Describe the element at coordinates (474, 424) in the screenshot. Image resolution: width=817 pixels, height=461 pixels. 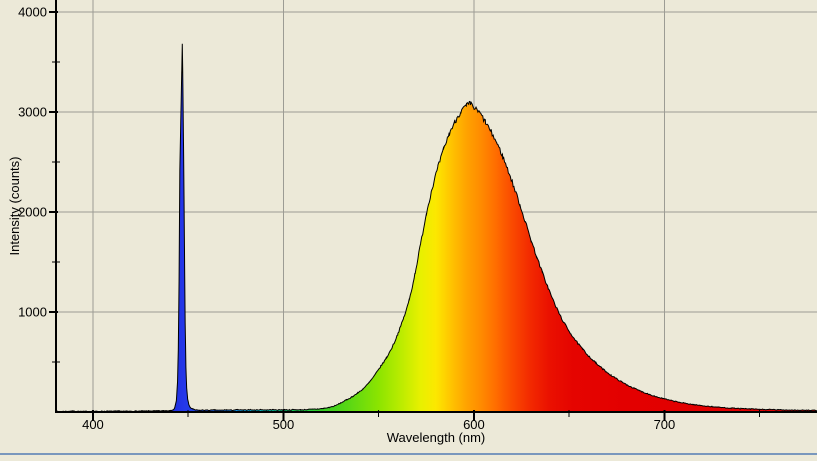
I see `x-axis-tick-label: 600` at that location.